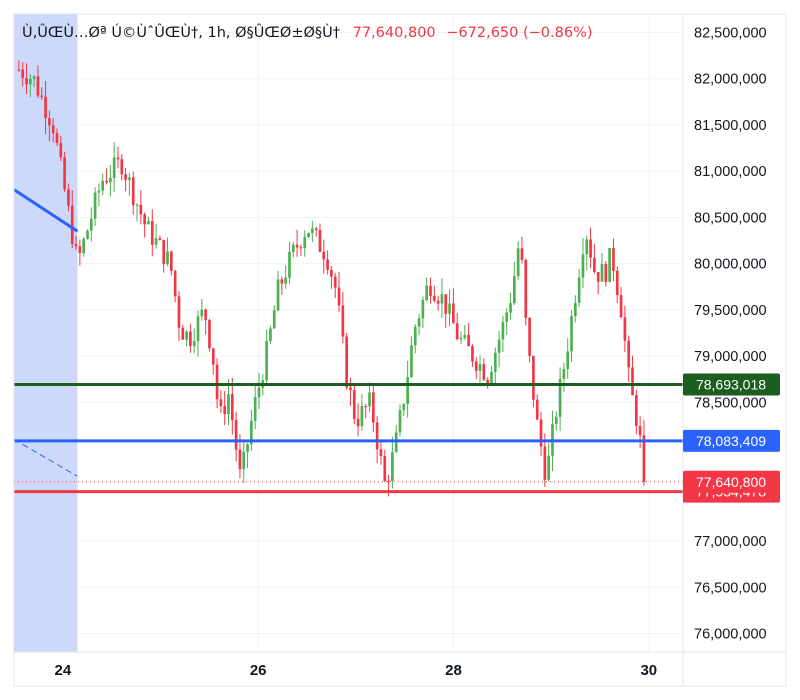 The height and width of the screenshot is (700, 800). Describe the element at coordinates (730, 126) in the screenshot. I see `y-tick-label: 81,500,000` at that location.